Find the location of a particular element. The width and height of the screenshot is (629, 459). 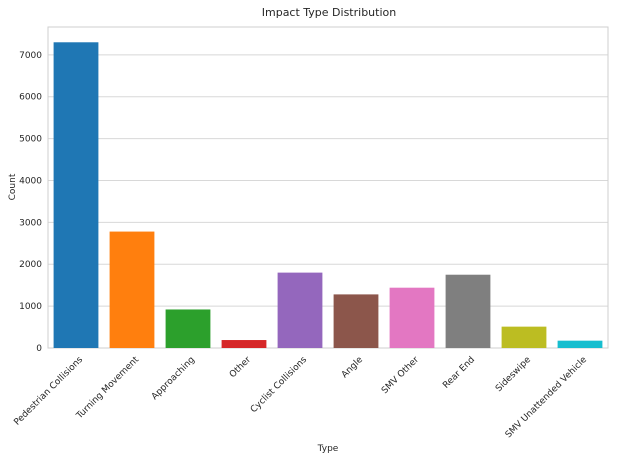

bar-pedestrian-collisions is located at coordinates (76, 195).